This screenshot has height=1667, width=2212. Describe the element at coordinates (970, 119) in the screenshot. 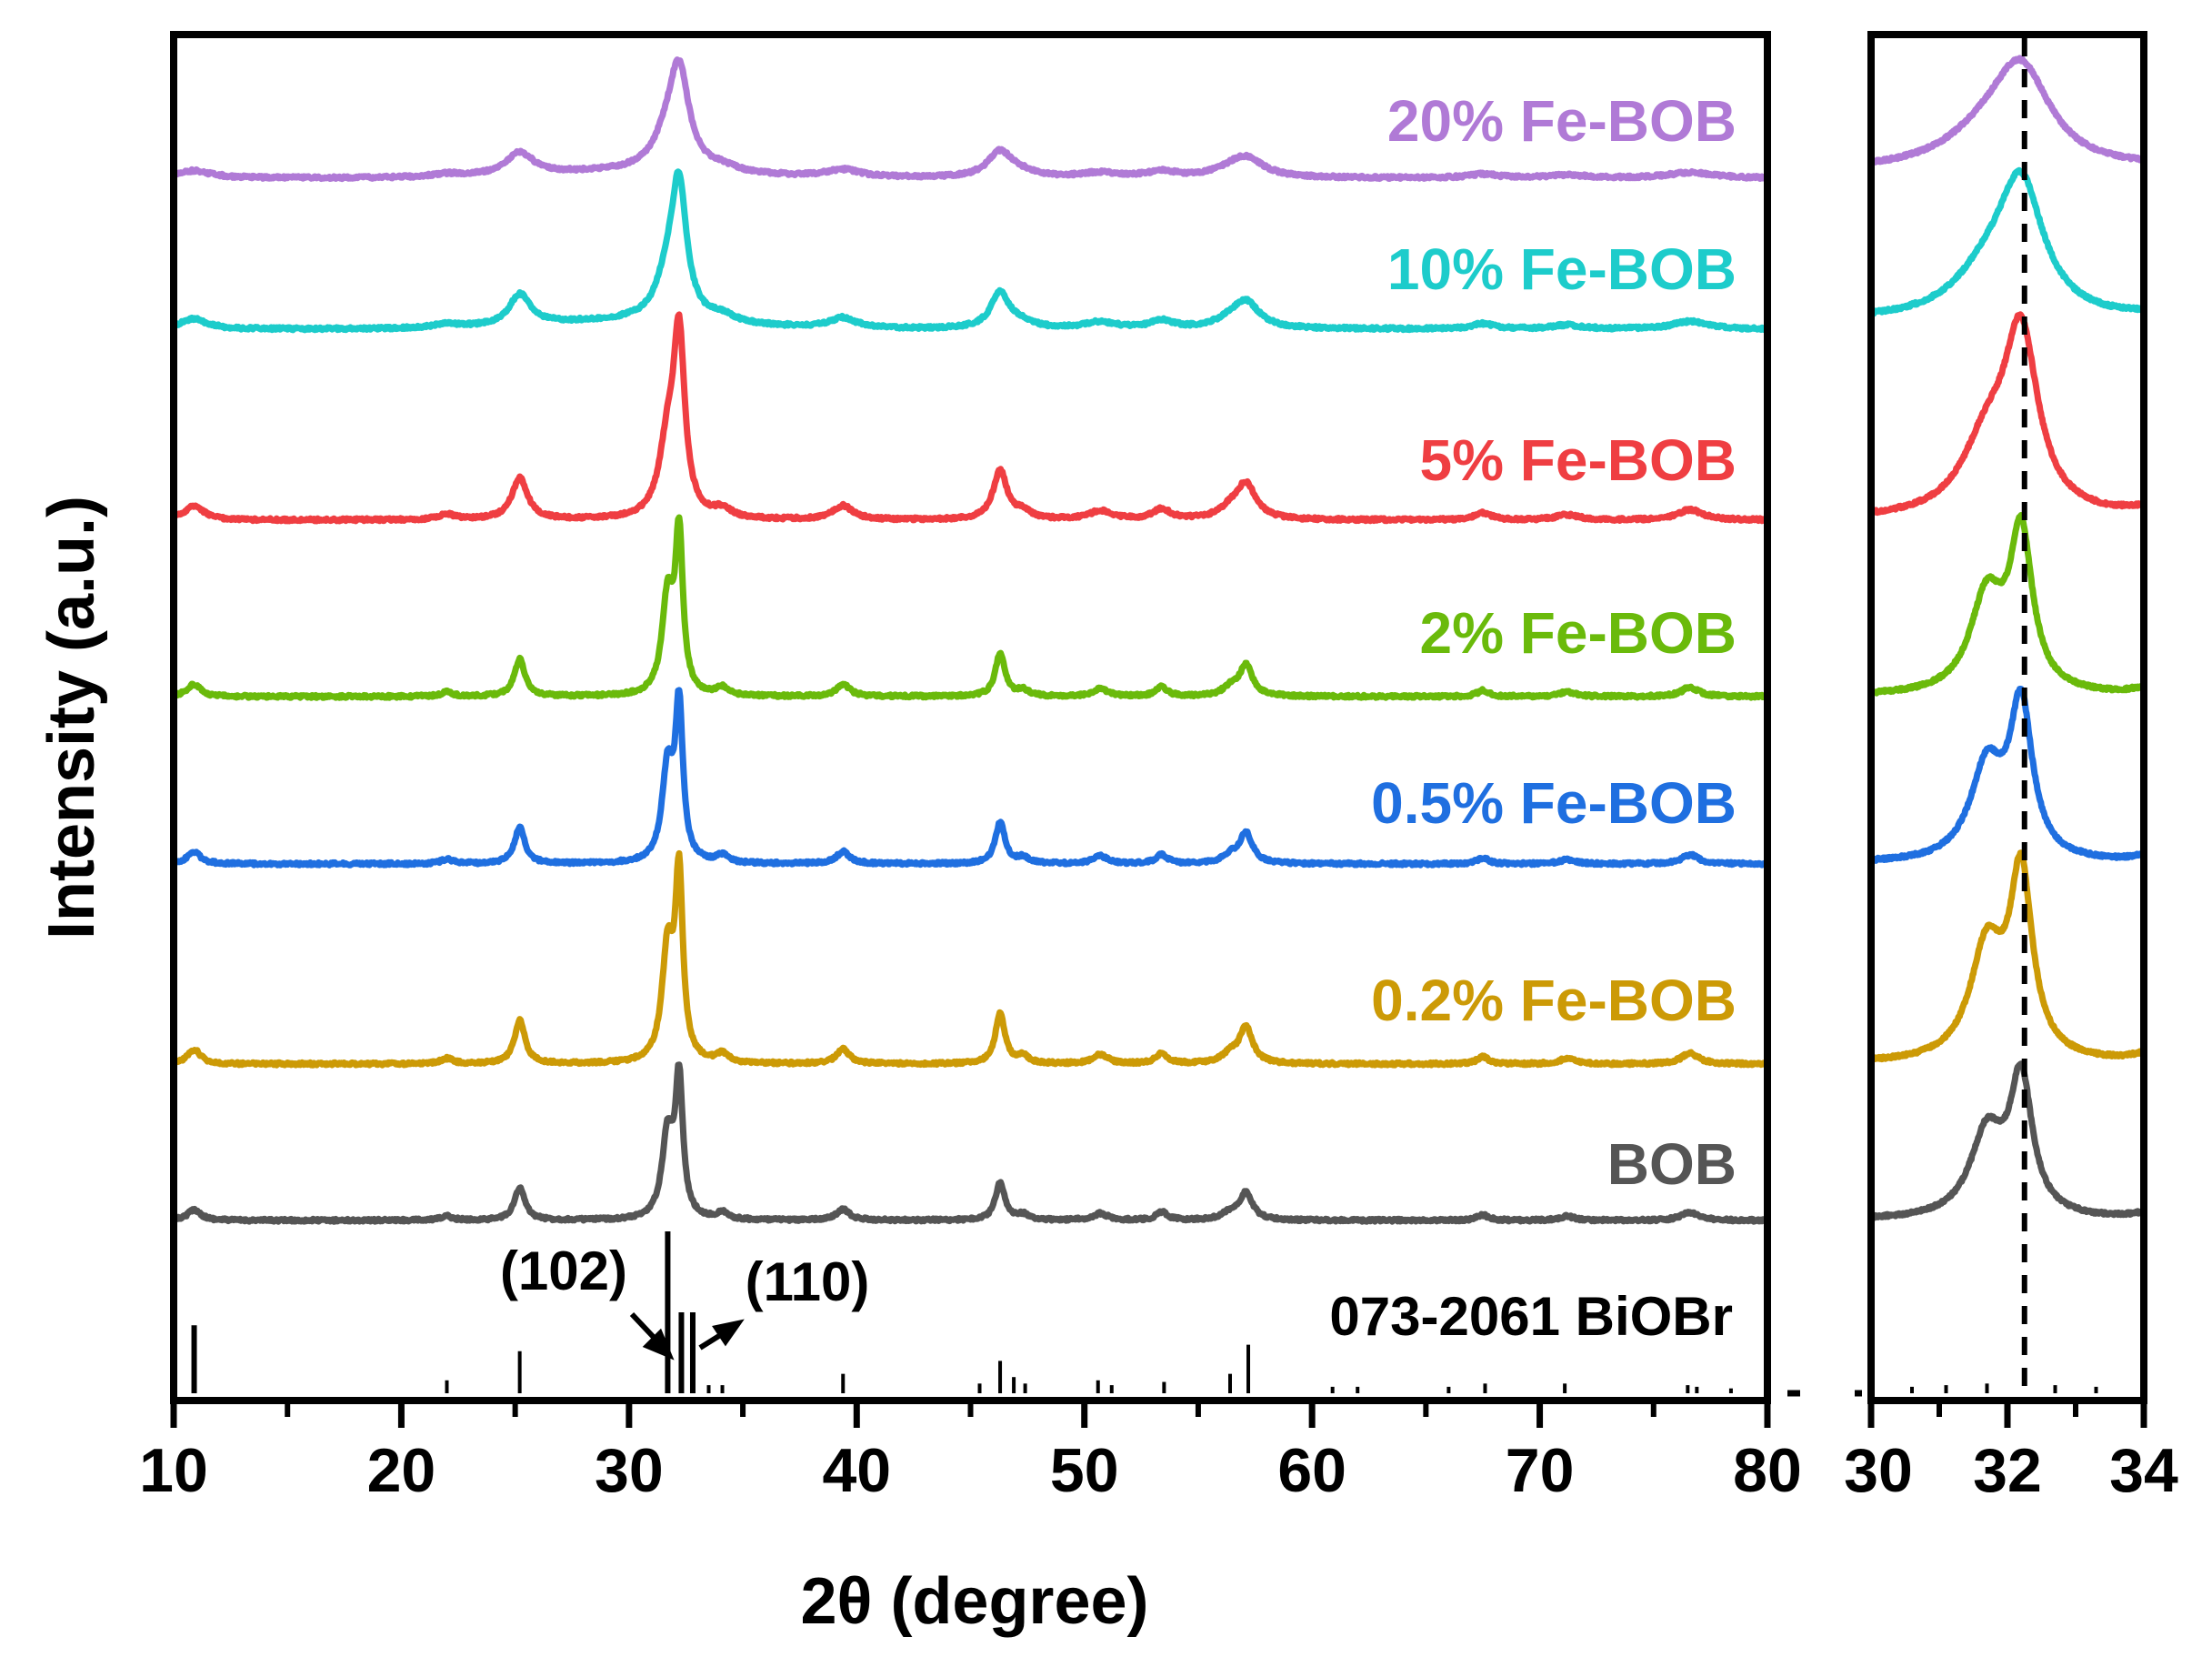

I see `trace-20-fe-bob` at that location.